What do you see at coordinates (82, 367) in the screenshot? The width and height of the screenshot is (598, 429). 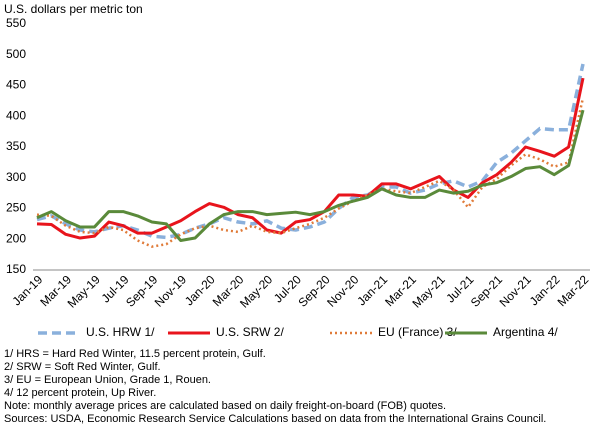 I see `note: 2/ SRW = Soft Red Winter, Gulf.` at bounding box center [82, 367].